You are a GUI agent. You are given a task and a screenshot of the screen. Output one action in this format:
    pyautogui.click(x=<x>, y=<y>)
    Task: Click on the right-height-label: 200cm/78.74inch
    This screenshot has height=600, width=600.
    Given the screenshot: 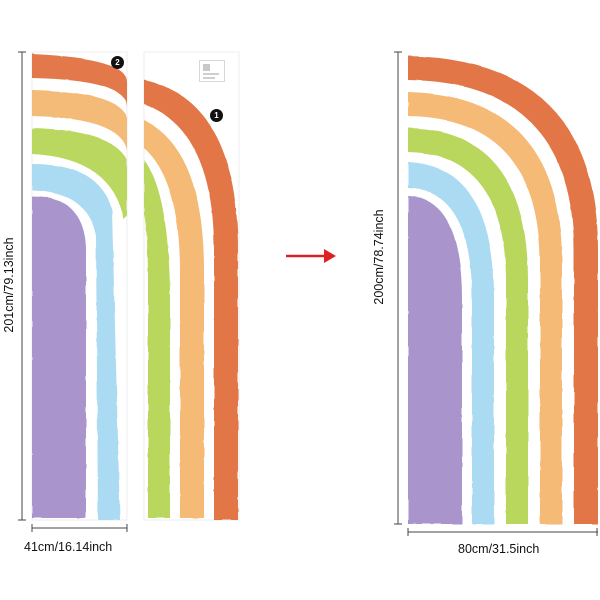 What is the action you would take?
    pyautogui.click(x=379, y=257)
    